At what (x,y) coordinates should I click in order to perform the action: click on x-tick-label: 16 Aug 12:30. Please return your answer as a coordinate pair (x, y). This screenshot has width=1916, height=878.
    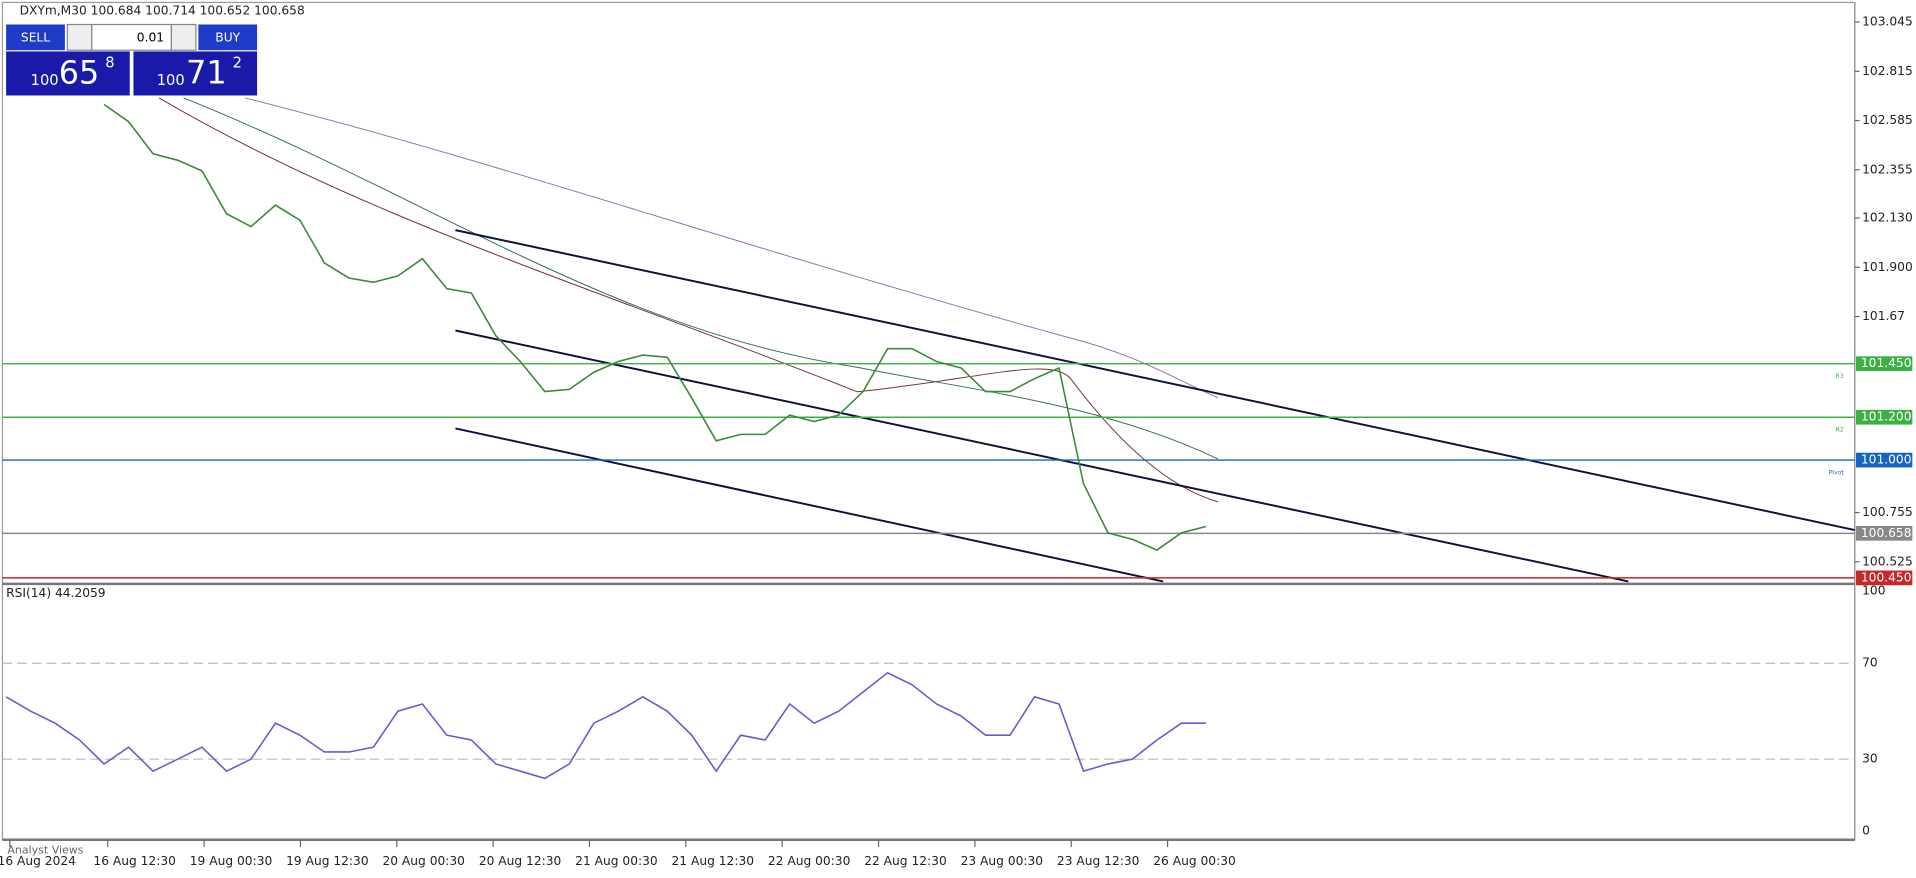
    Looking at the image, I should click on (134, 861).